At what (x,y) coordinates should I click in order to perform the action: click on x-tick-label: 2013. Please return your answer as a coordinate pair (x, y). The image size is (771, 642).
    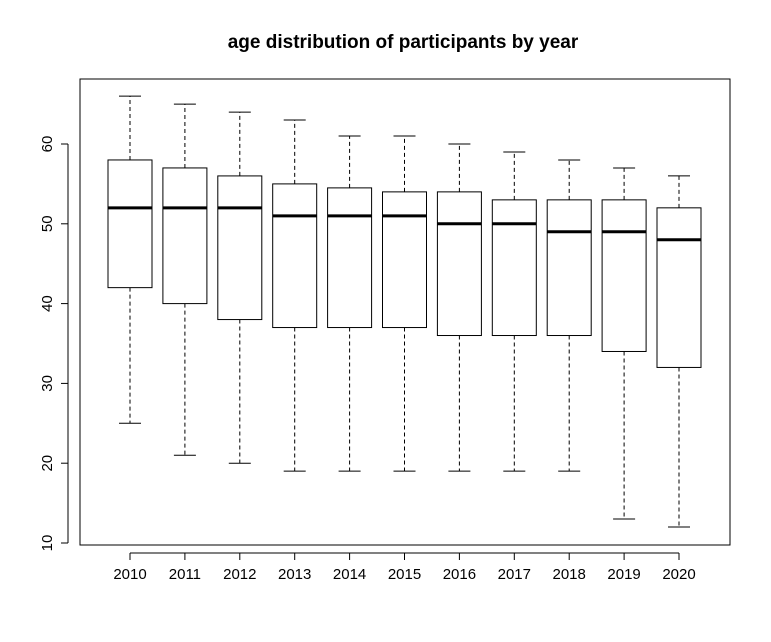
    Looking at the image, I should click on (294, 574).